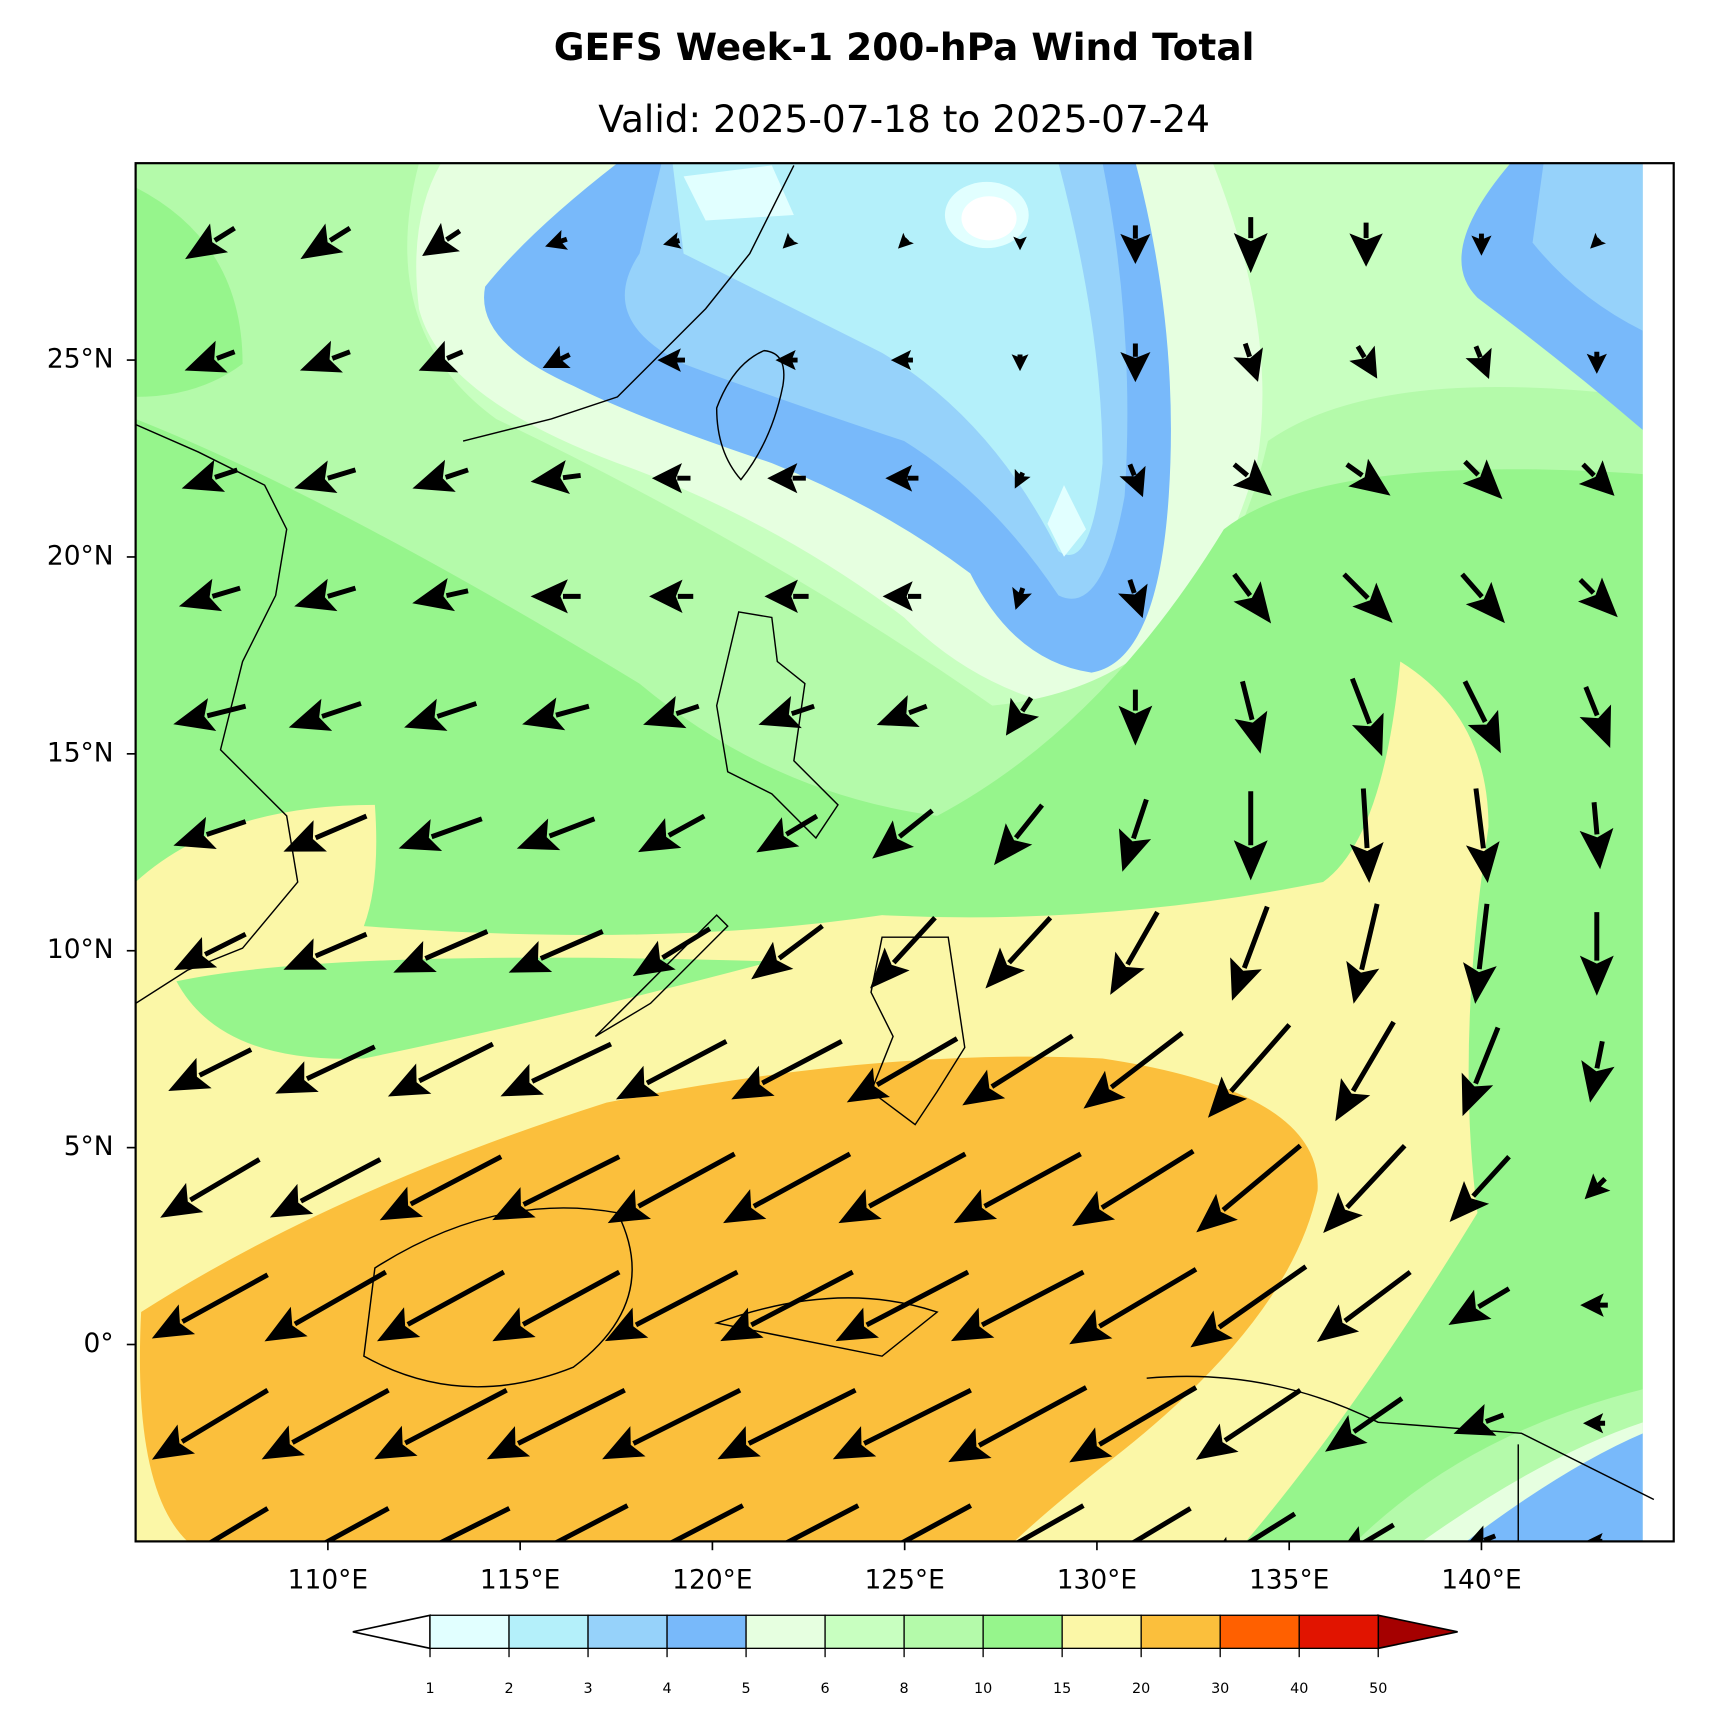 The image size is (1709, 1736). Describe the element at coordinates (904, 1689) in the screenshot. I see `colorbar-label: 8` at that location.